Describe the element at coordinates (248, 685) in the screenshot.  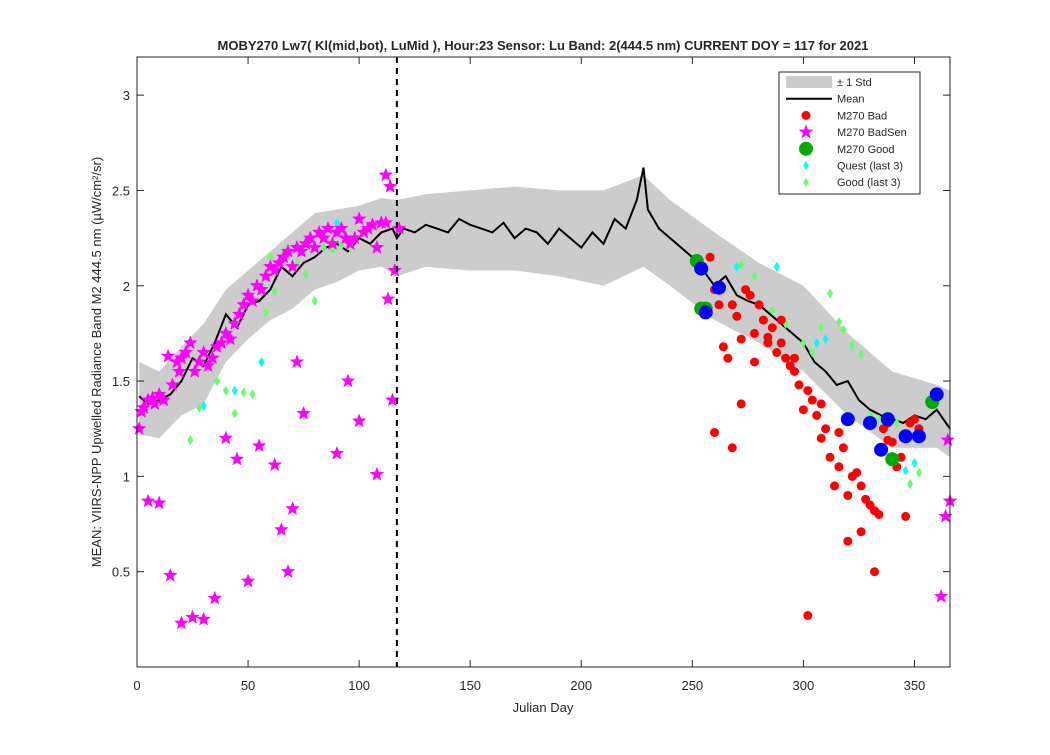
I see `x-tick-label: 50` at that location.